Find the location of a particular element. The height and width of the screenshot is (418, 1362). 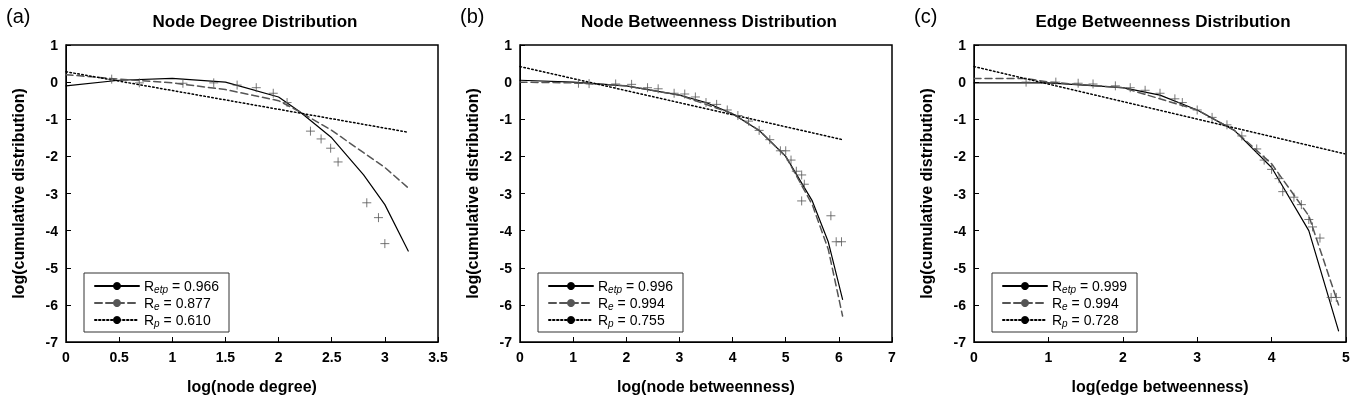

line-series is located at coordinates (237, 131).